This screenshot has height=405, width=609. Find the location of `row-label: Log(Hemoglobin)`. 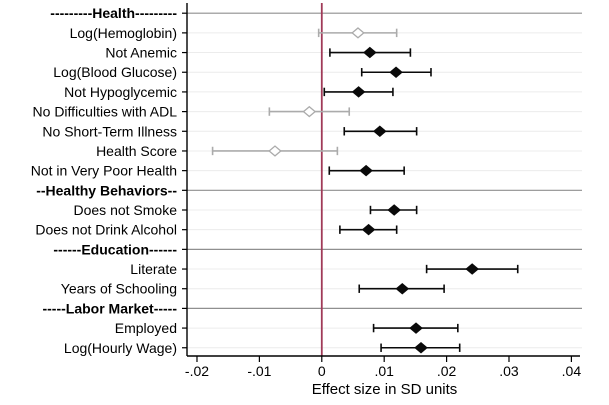

row-label: Log(Hemoglobin) is located at coordinates (123, 33).